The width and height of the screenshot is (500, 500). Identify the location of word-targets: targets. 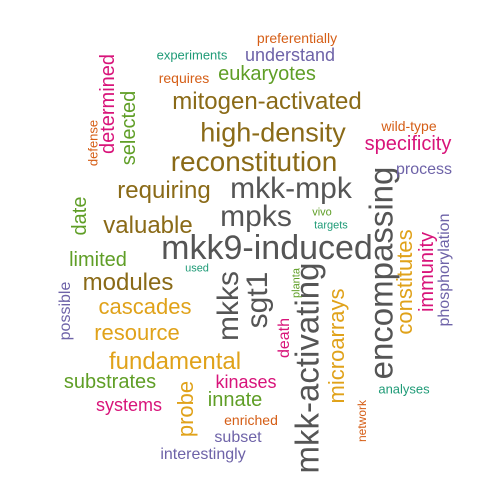
(331, 225).